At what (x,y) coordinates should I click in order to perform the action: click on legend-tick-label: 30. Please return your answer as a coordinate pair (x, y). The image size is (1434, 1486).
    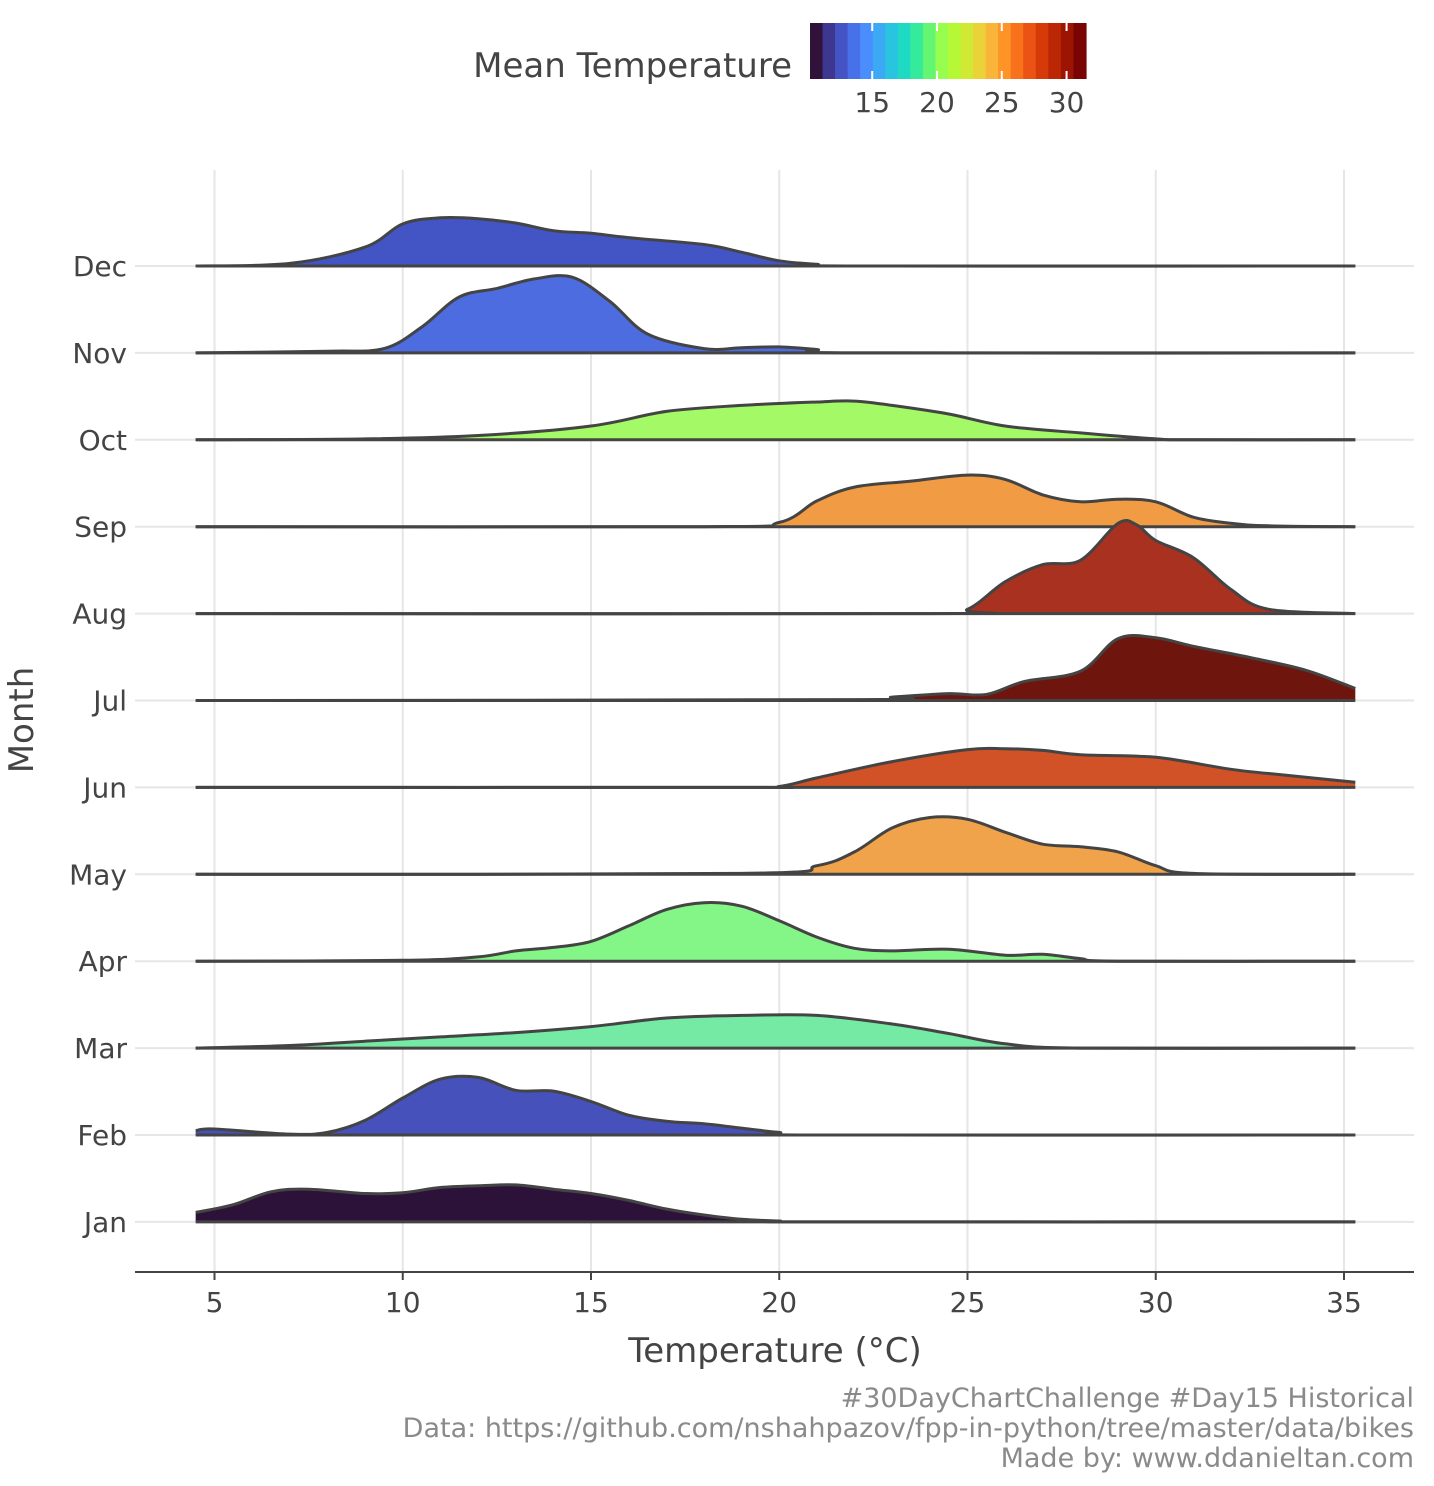
    Looking at the image, I should click on (1067, 102).